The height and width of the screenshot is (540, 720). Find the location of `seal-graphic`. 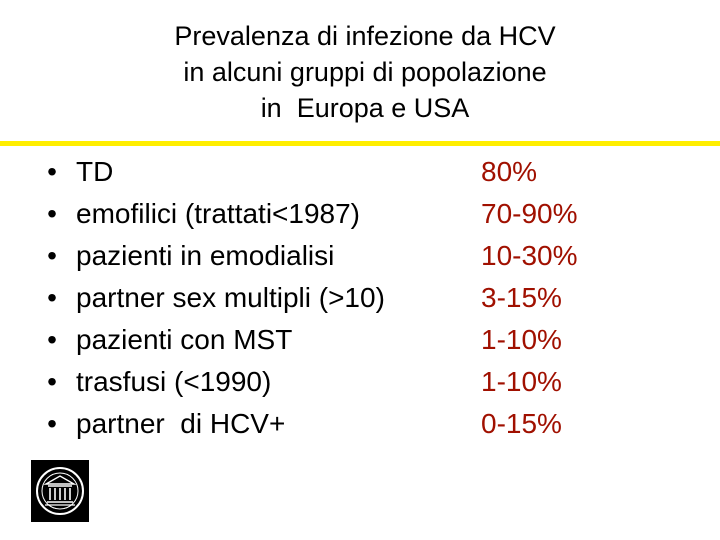

seal-graphic is located at coordinates (60, 491).